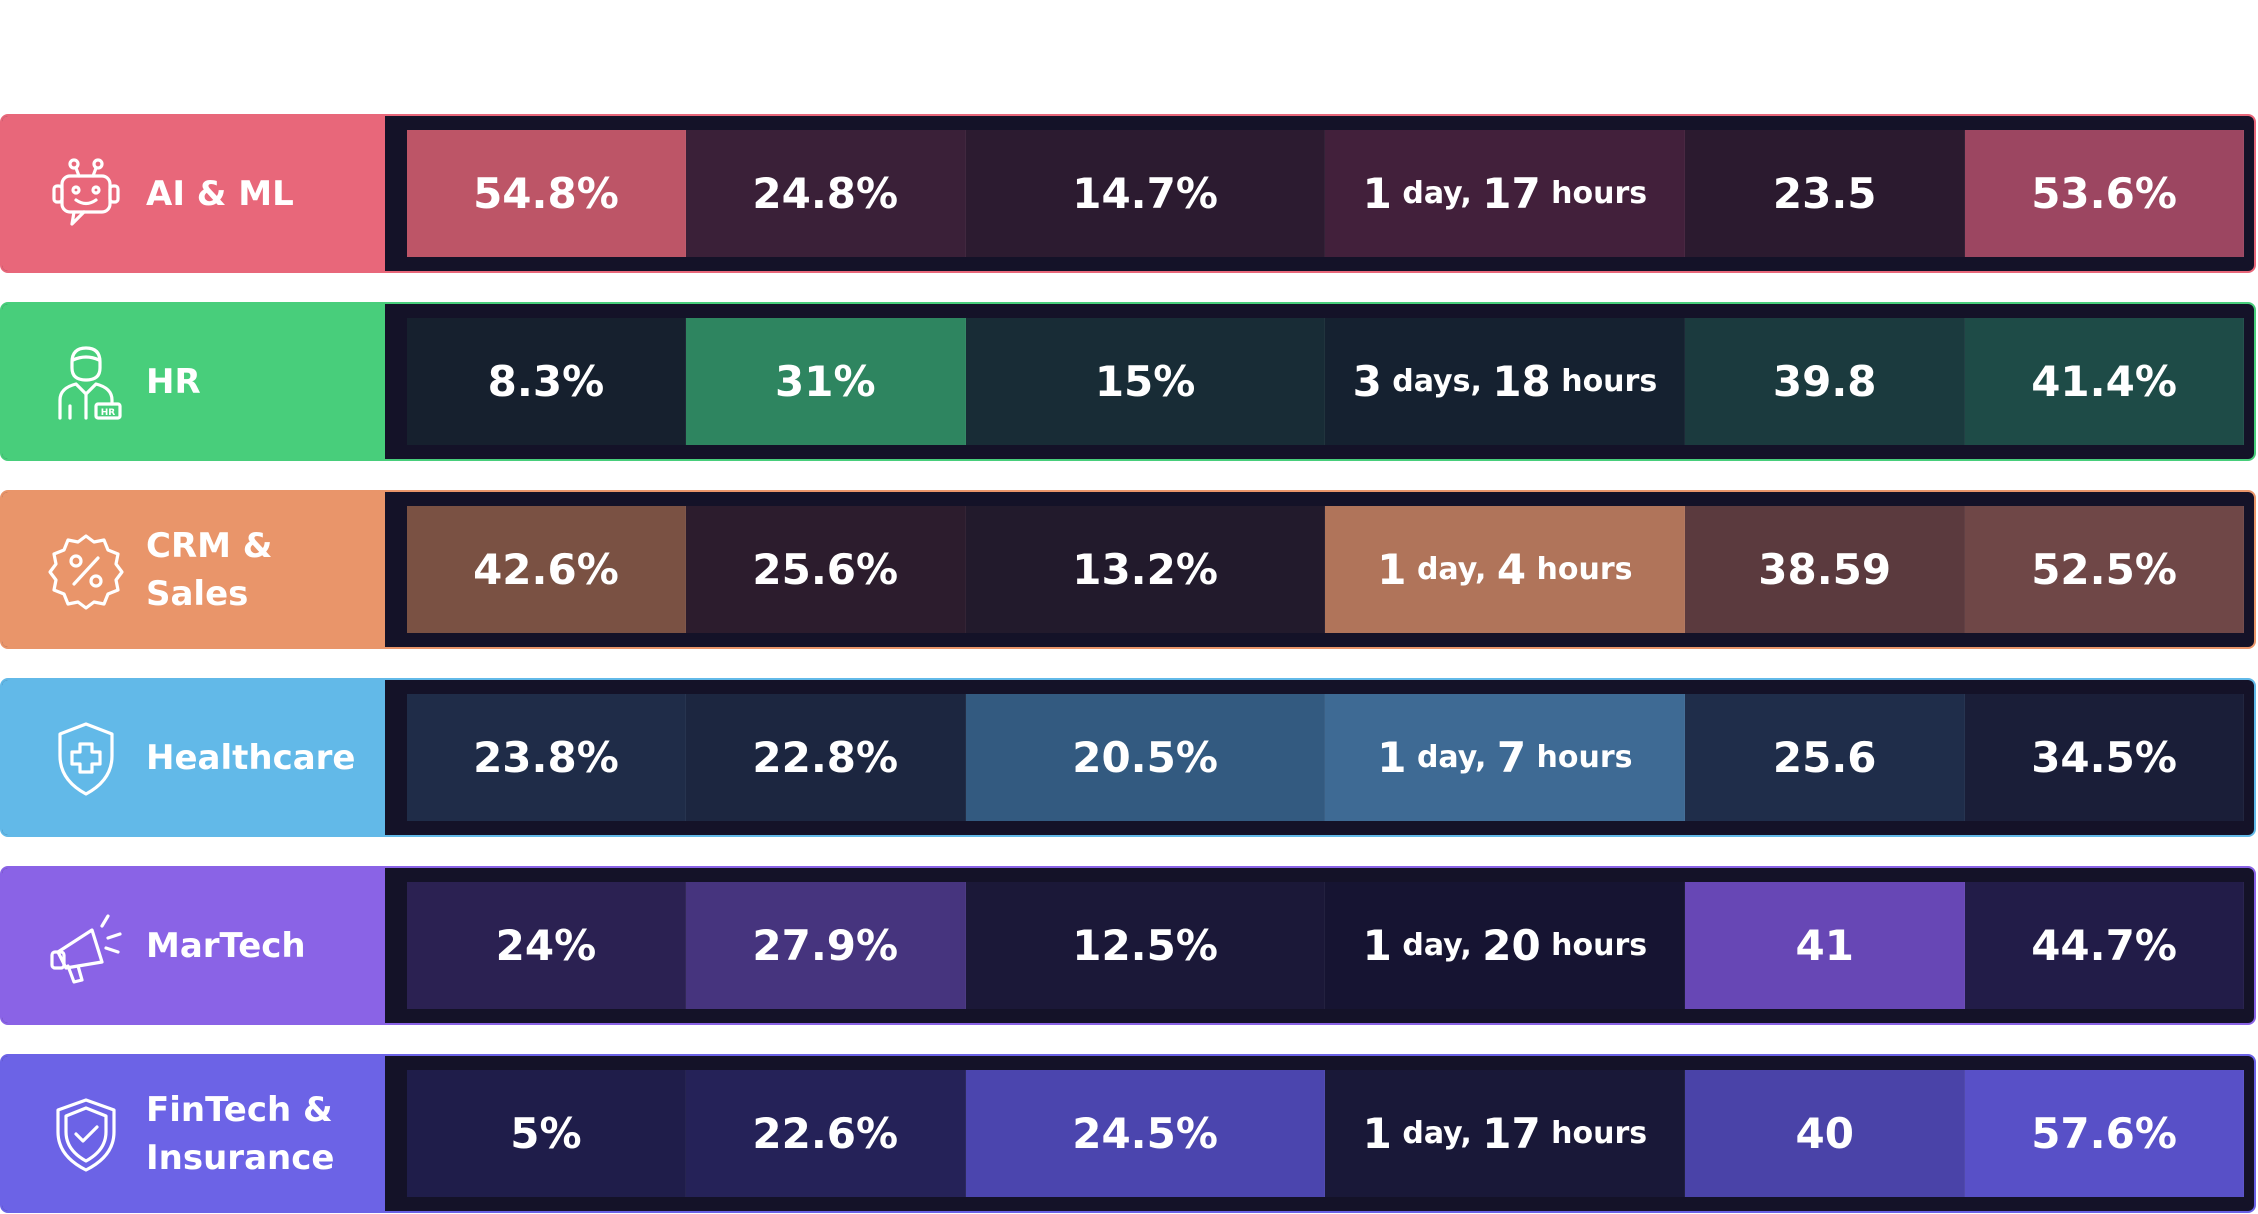  I want to click on value-cell: 12.5%, so click(1145, 945).